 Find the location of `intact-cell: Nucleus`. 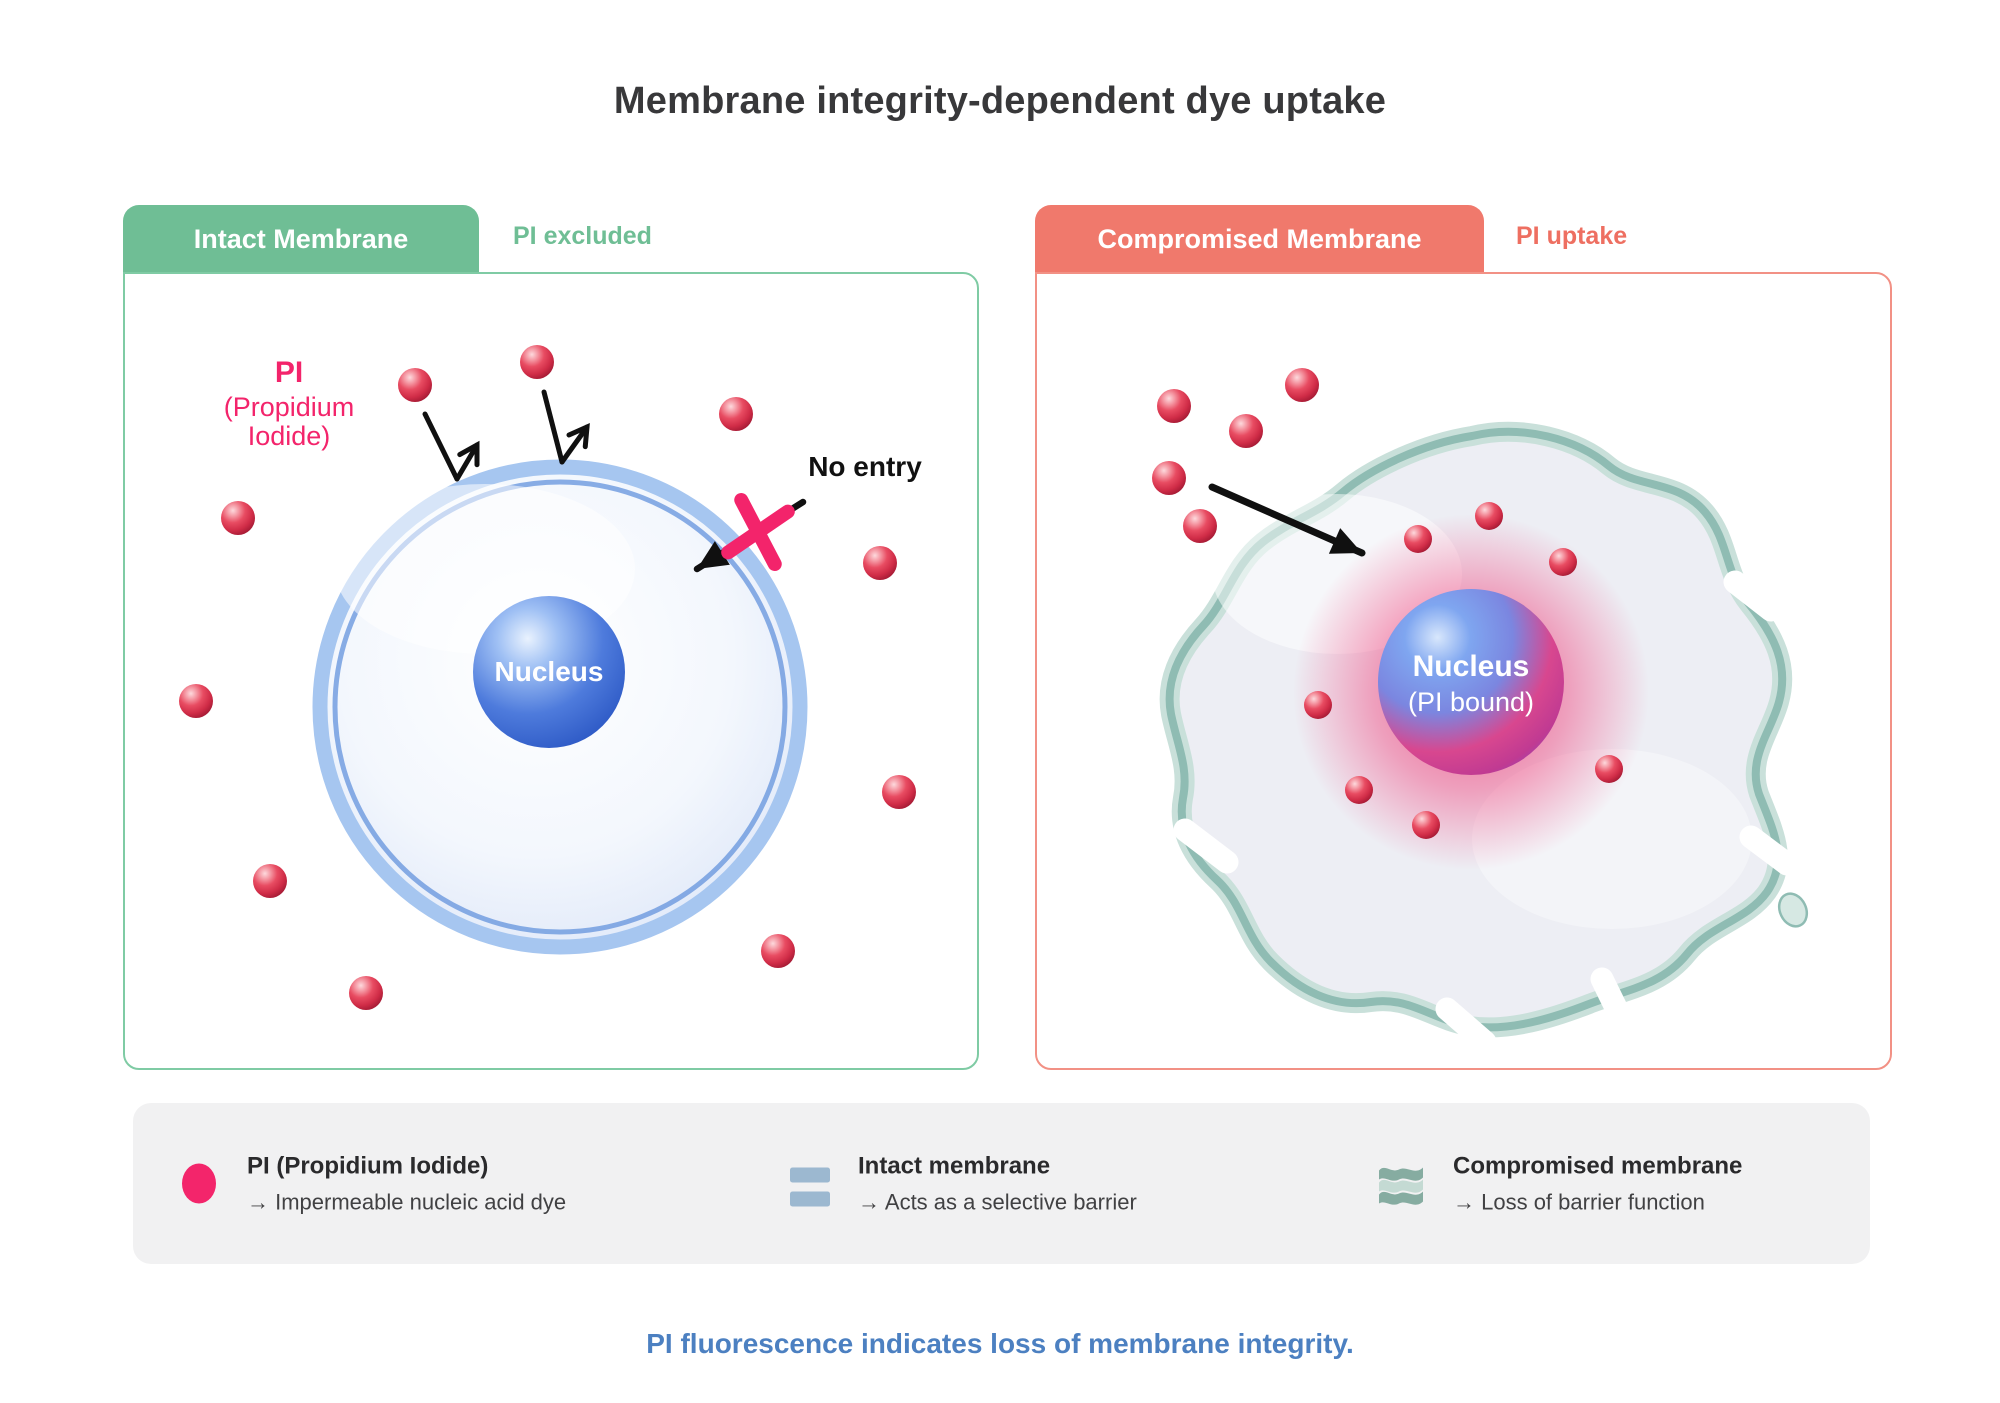

intact-cell: Nucleus is located at coordinates (560, 707).